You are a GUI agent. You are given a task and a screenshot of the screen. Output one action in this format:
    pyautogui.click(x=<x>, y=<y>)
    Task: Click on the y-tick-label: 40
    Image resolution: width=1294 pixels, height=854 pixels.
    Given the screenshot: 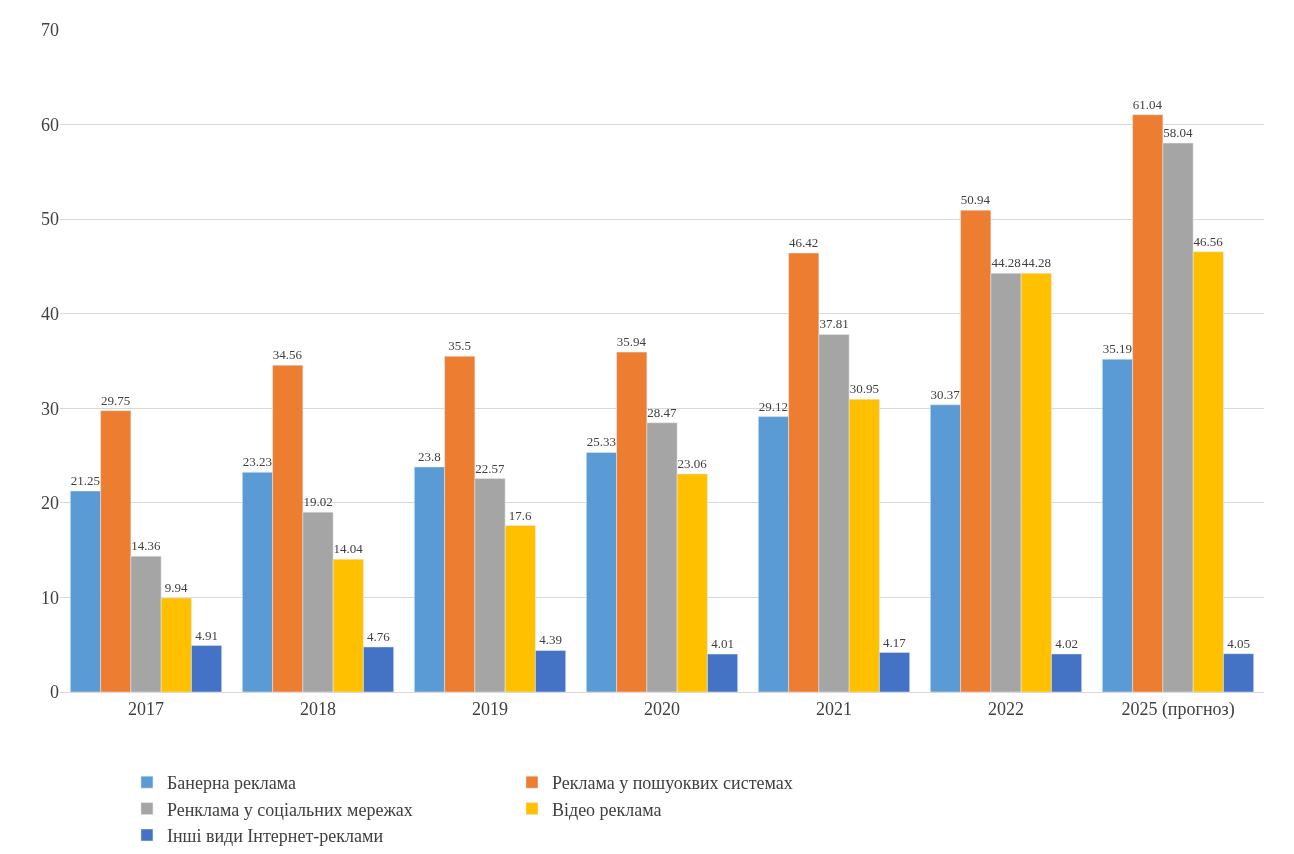 What is the action you would take?
    pyautogui.click(x=50, y=314)
    